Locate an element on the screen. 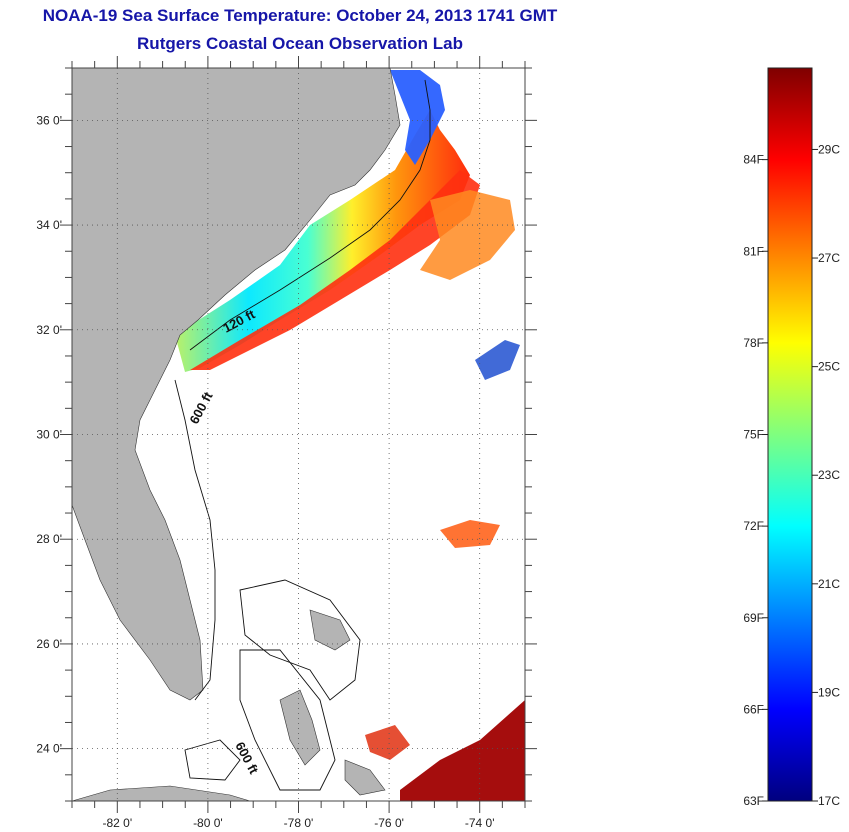 Image resolution: width=849 pixels, height=832 pixels. sst-south-patch is located at coordinates (387, 742).